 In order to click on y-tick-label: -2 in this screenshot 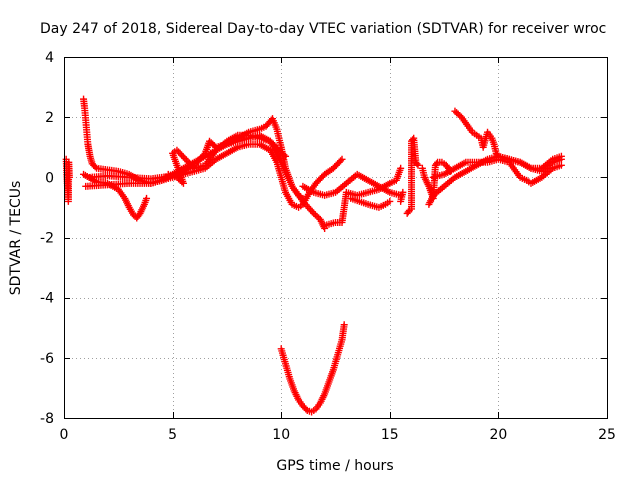, I will do `click(47, 239)`.